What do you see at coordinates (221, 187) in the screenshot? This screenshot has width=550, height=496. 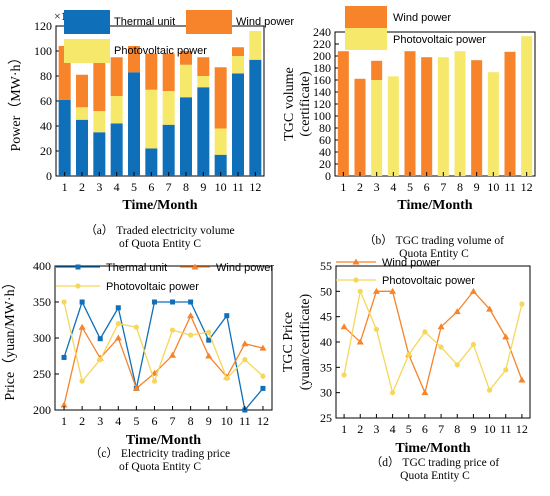 I see `x-tick-label: 10` at bounding box center [221, 187].